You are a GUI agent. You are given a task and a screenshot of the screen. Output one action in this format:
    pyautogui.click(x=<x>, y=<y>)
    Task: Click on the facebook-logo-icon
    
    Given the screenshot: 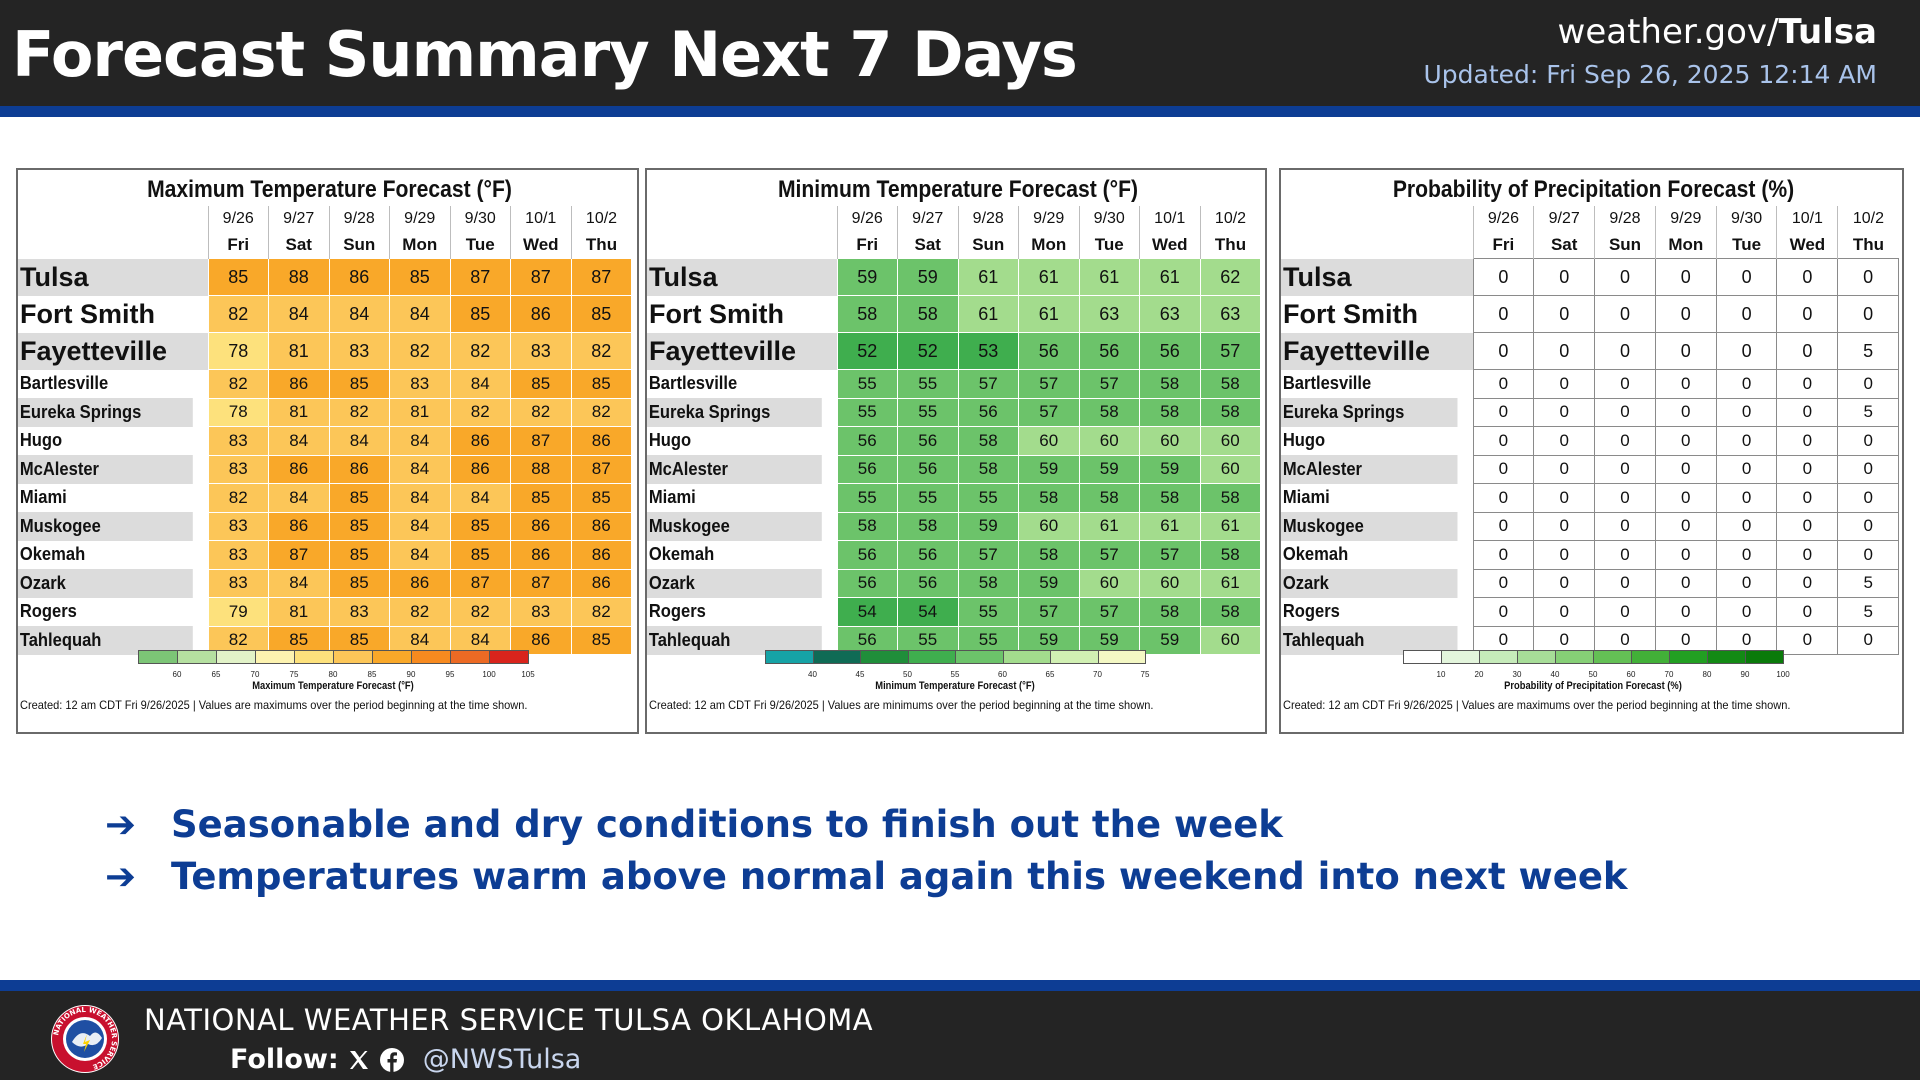 What is the action you would take?
    pyautogui.click(x=392, y=1060)
    